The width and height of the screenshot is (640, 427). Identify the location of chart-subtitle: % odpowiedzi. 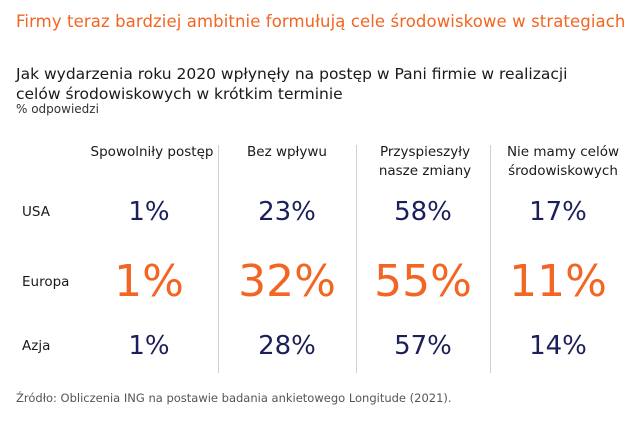
(57, 109).